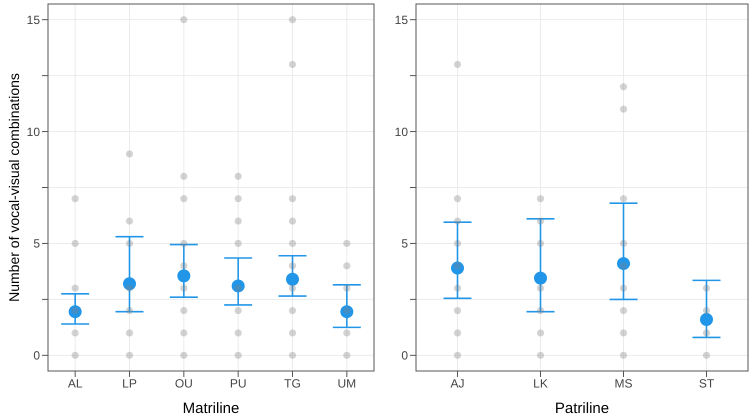 The image size is (754, 417). Describe the element at coordinates (582, 408) in the screenshot. I see `x-axis-title: Patriline` at that location.